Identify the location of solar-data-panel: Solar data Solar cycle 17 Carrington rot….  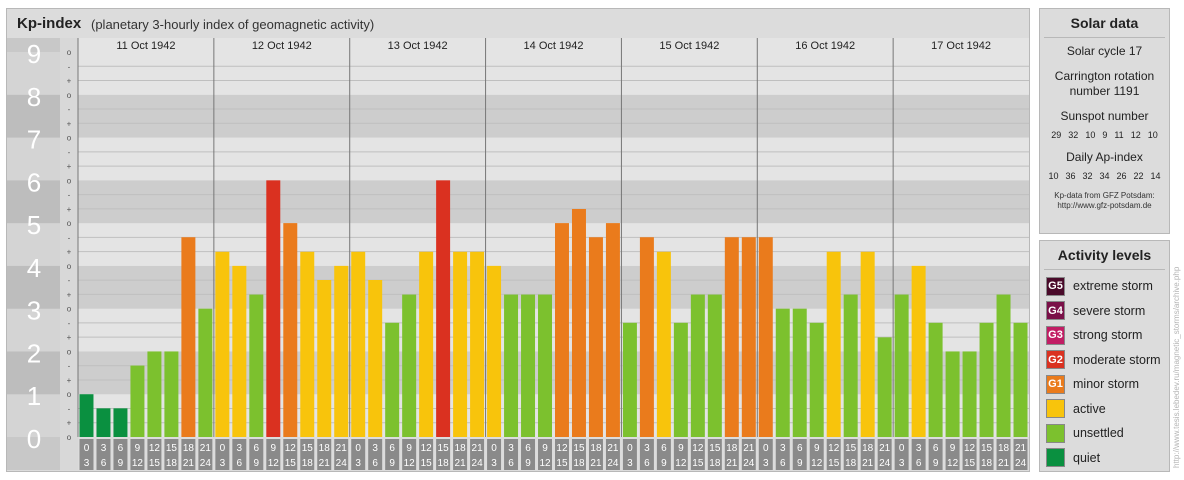
(1104, 121).